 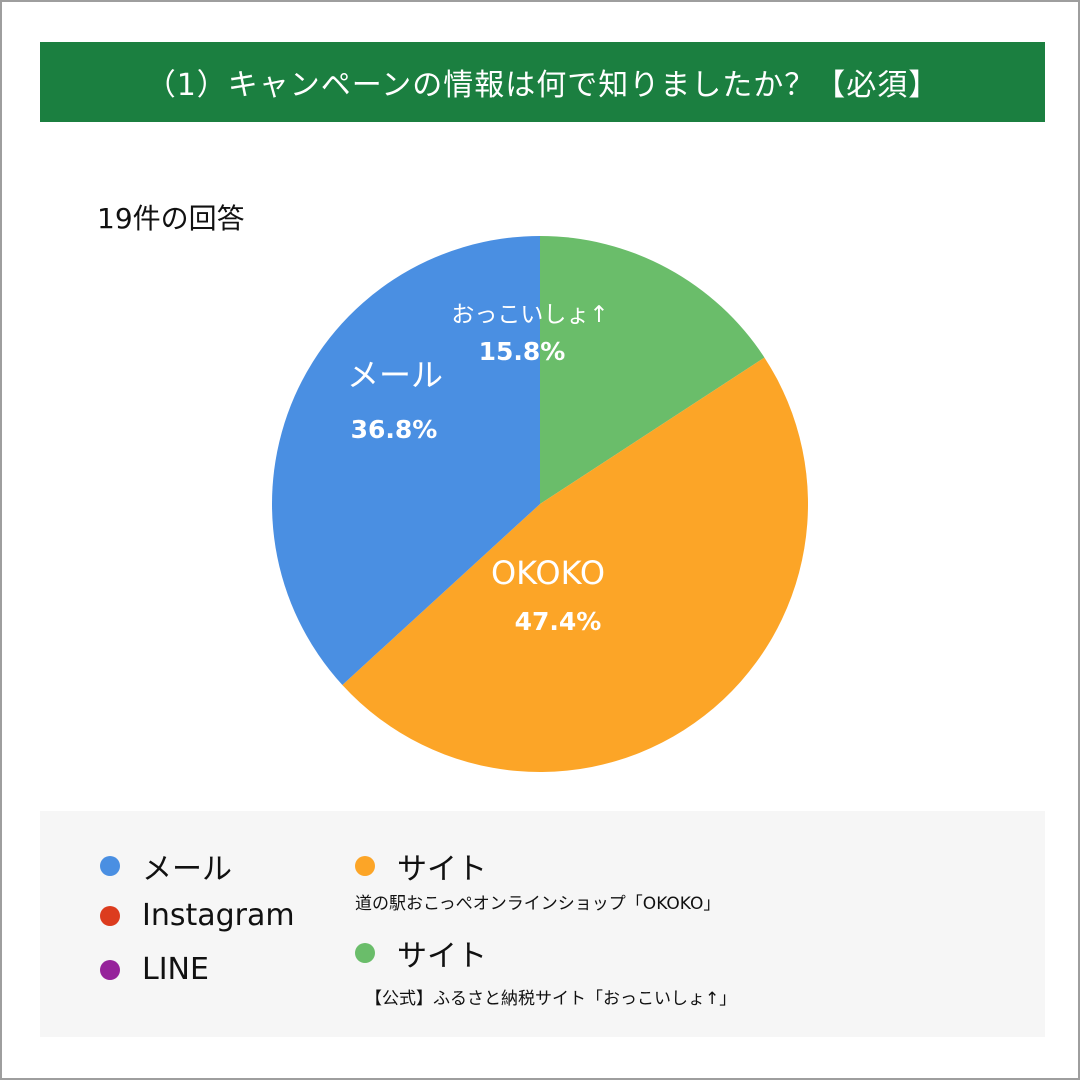 What do you see at coordinates (529, 315) in the screenshot?
I see `slice-name-okkoisho: おっこいしょ↑` at bounding box center [529, 315].